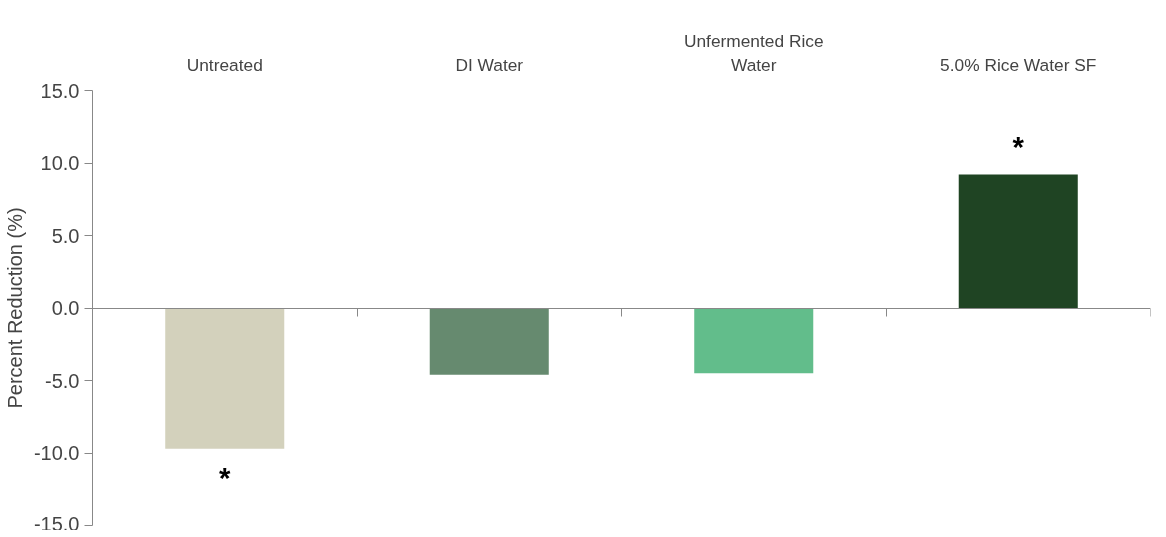 This screenshot has height=537, width=1166. I want to click on y-axis-title: Percent Reduction (%), so click(14, 308).